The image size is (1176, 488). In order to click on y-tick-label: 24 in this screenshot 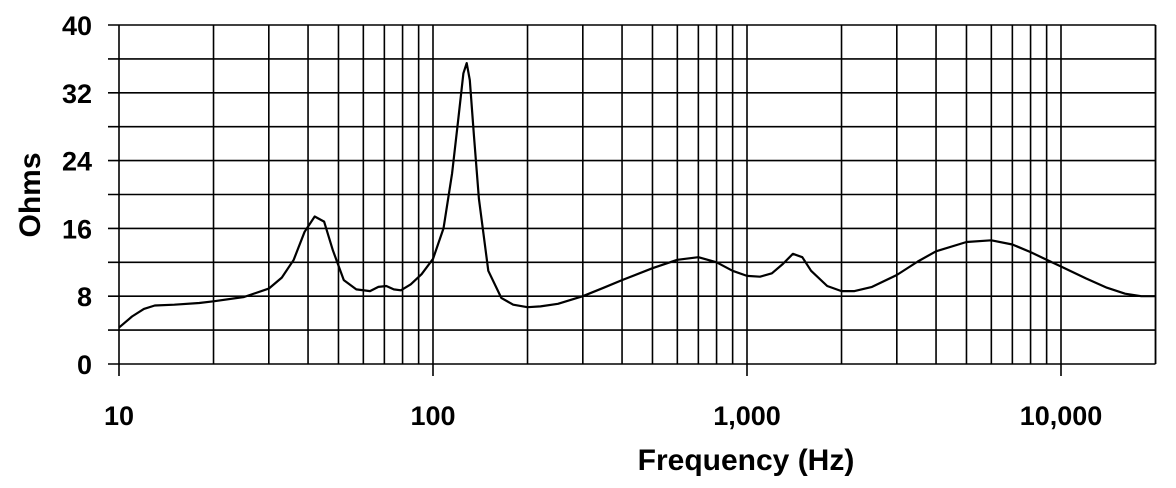, I will do `click(77, 162)`.